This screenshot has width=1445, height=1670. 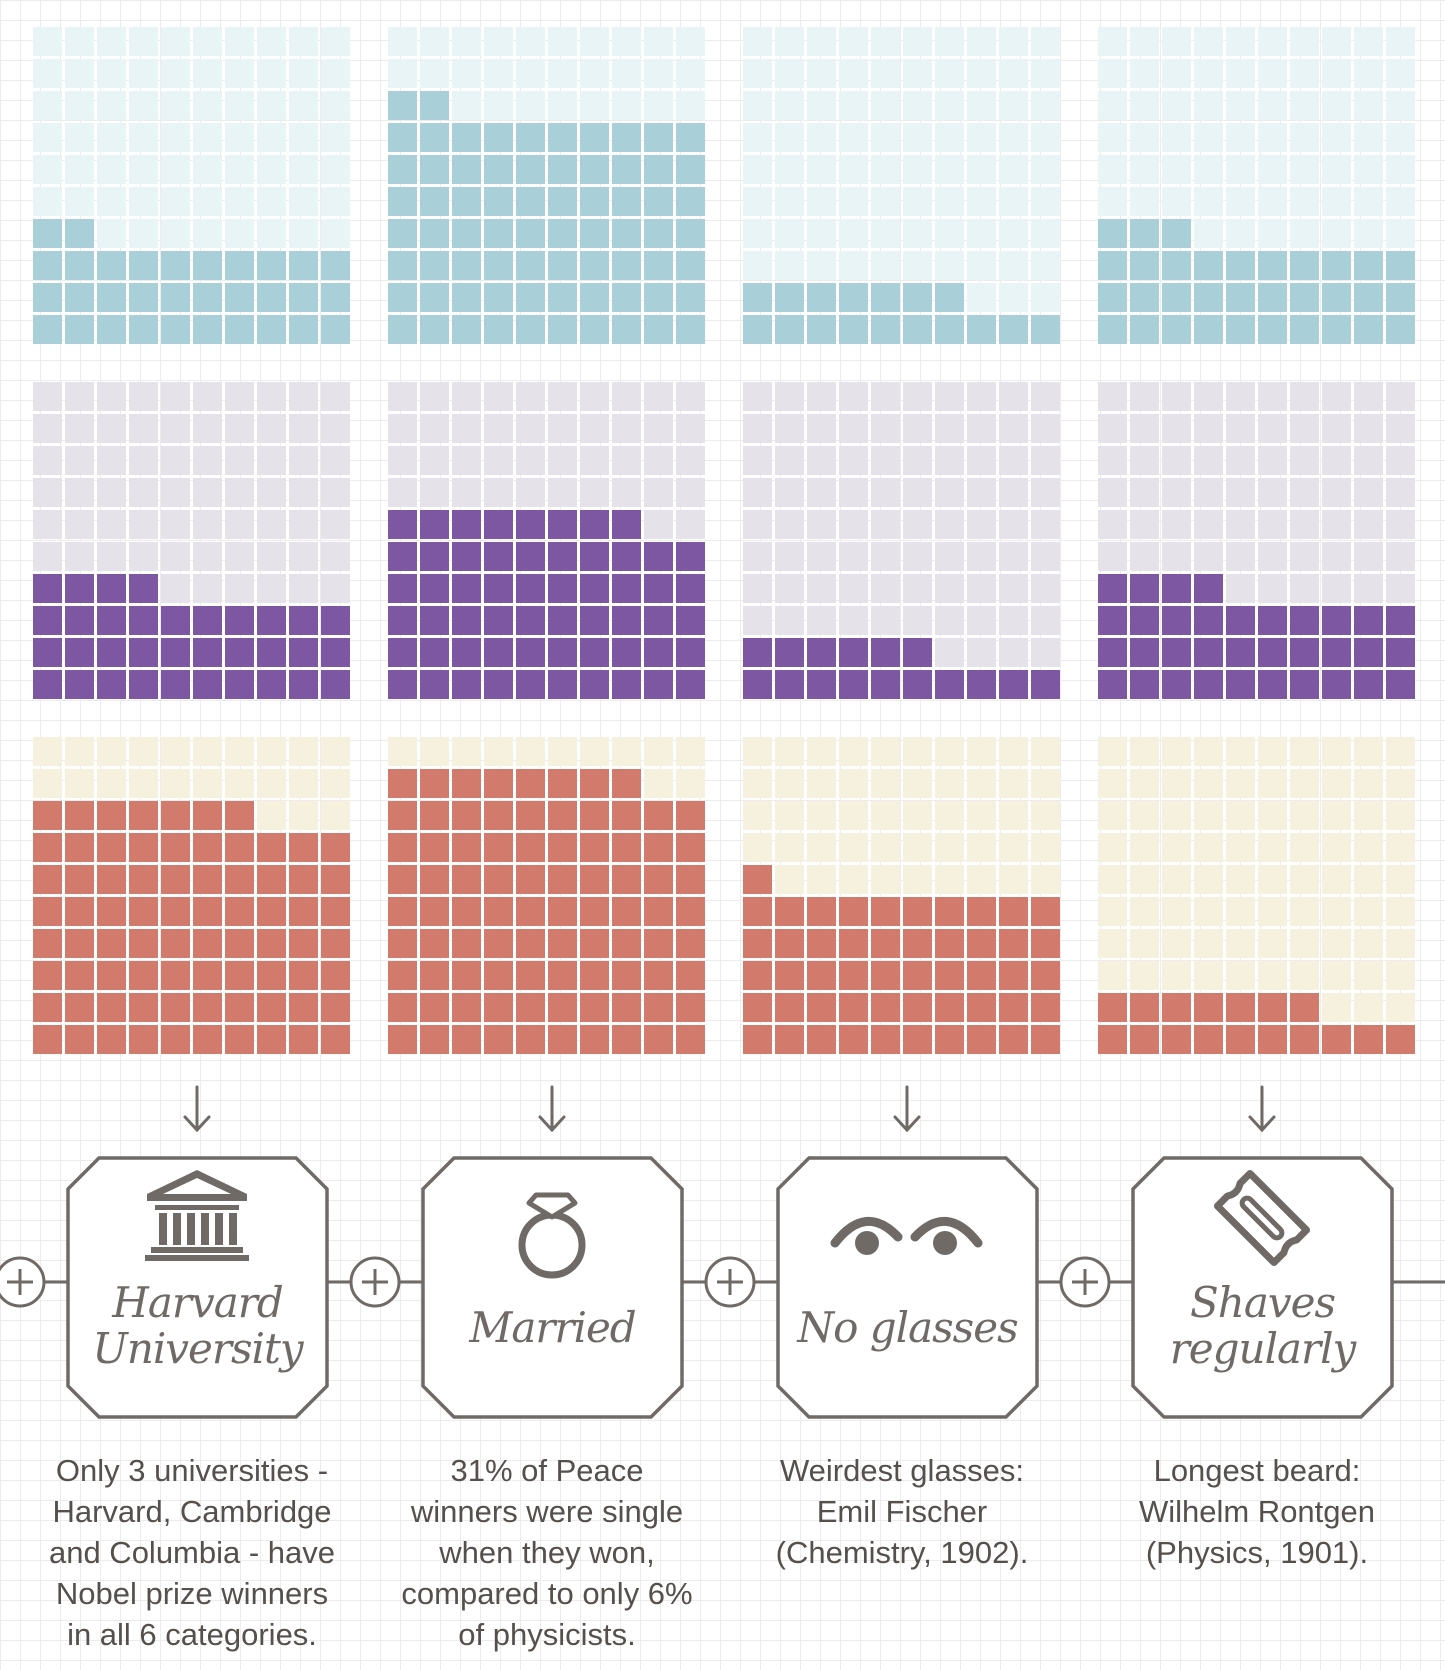 What do you see at coordinates (197, 1325) in the screenshot?
I see `badge-label: Harvard University` at bounding box center [197, 1325].